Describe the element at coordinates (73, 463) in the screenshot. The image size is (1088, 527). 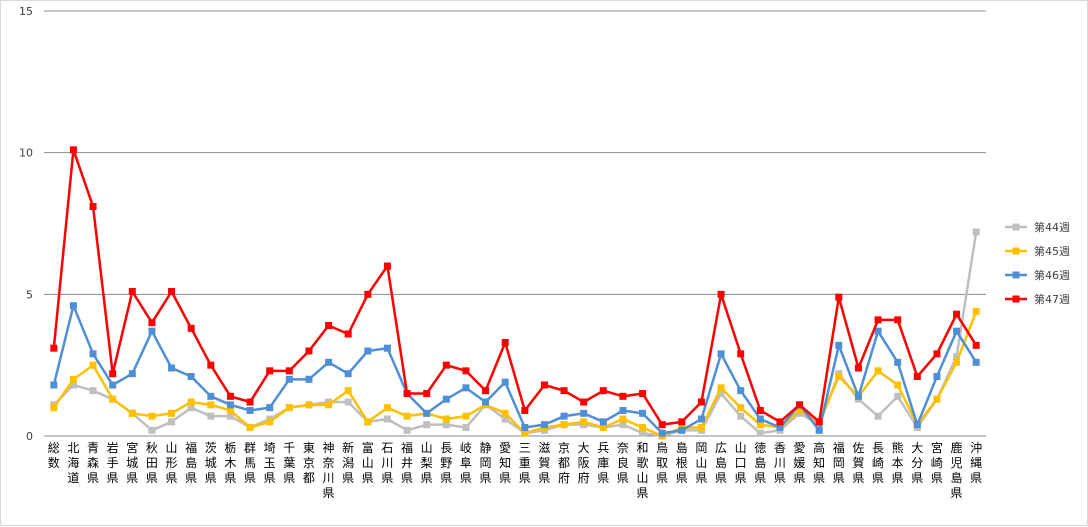
I see `x-tick-label: 北海道` at that location.